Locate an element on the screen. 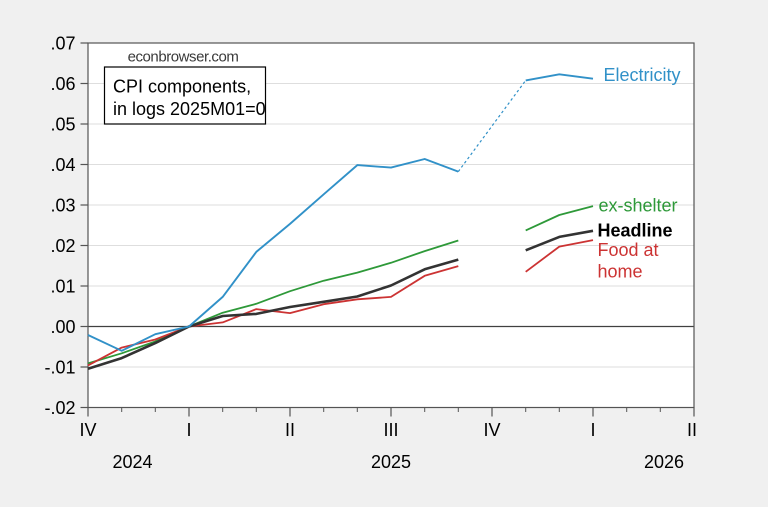 The image size is (768, 507). svg-text: 2024 is located at coordinates (132, 462).